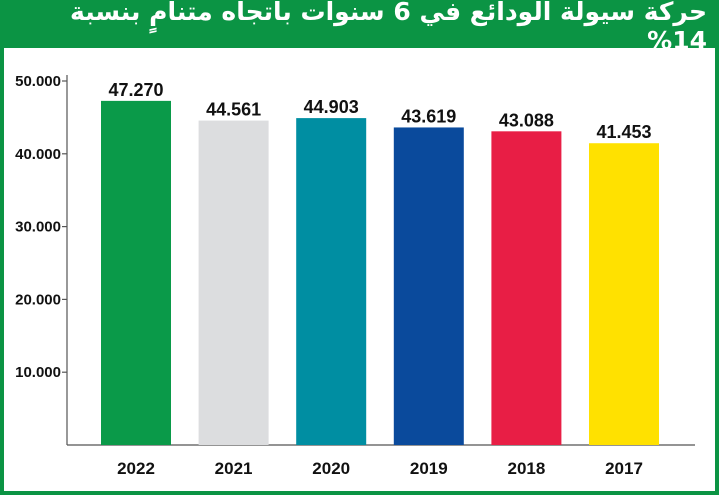 The image size is (719, 495). I want to click on y-tick-label: 50.000, so click(38, 81).